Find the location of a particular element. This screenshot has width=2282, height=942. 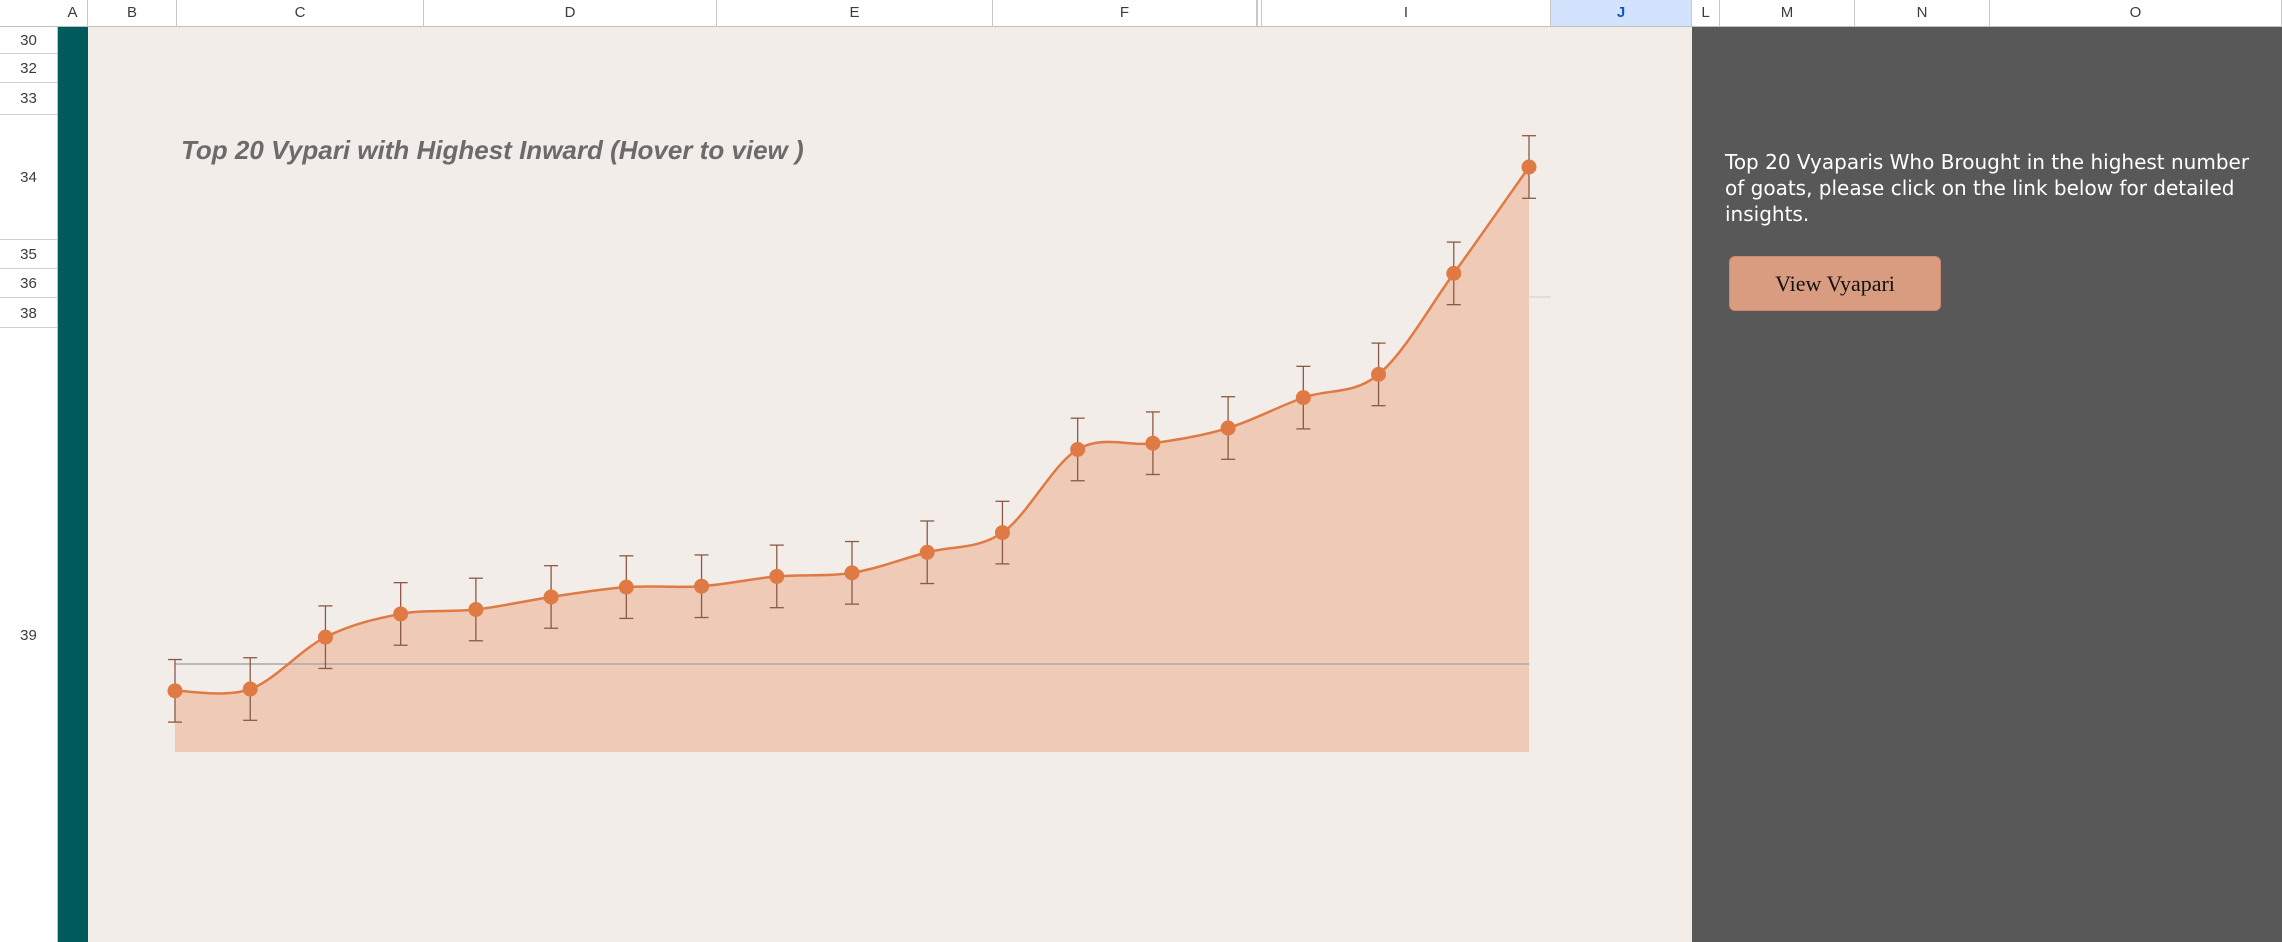

column-header-l: L is located at coordinates (1706, 13).